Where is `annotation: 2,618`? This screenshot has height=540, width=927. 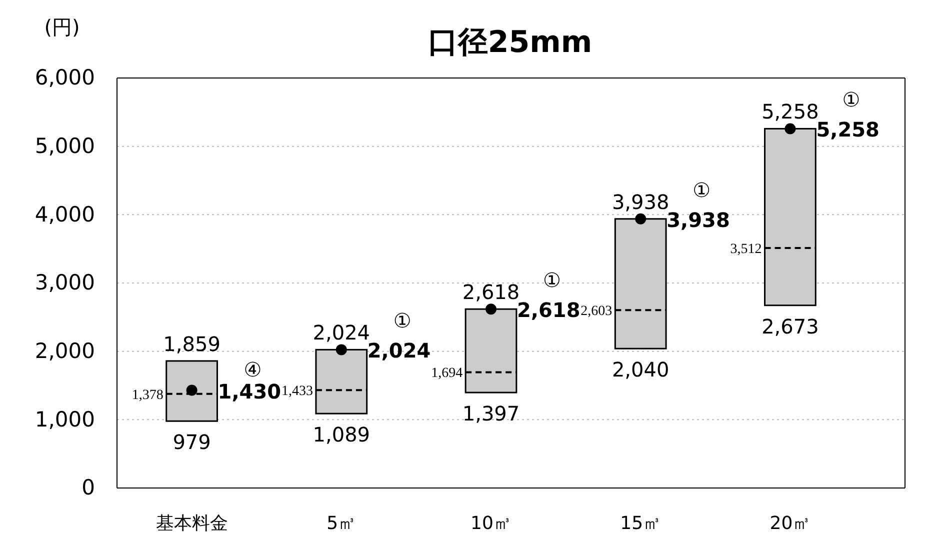 annotation: 2,618 is located at coordinates (548, 310).